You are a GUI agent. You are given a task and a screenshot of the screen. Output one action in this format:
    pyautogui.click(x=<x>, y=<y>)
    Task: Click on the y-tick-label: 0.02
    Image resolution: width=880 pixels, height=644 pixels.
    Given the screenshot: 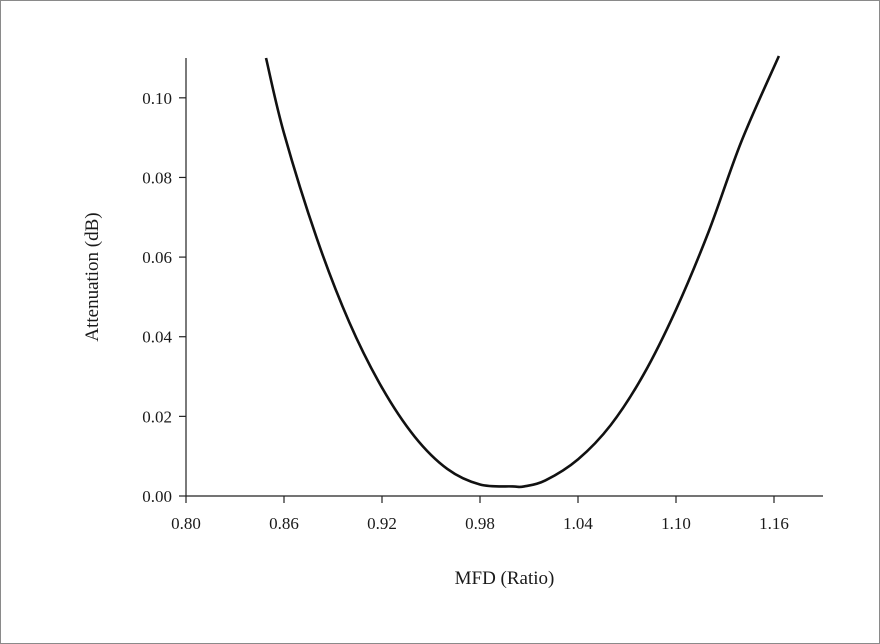 What is the action you would take?
    pyautogui.click(x=157, y=416)
    